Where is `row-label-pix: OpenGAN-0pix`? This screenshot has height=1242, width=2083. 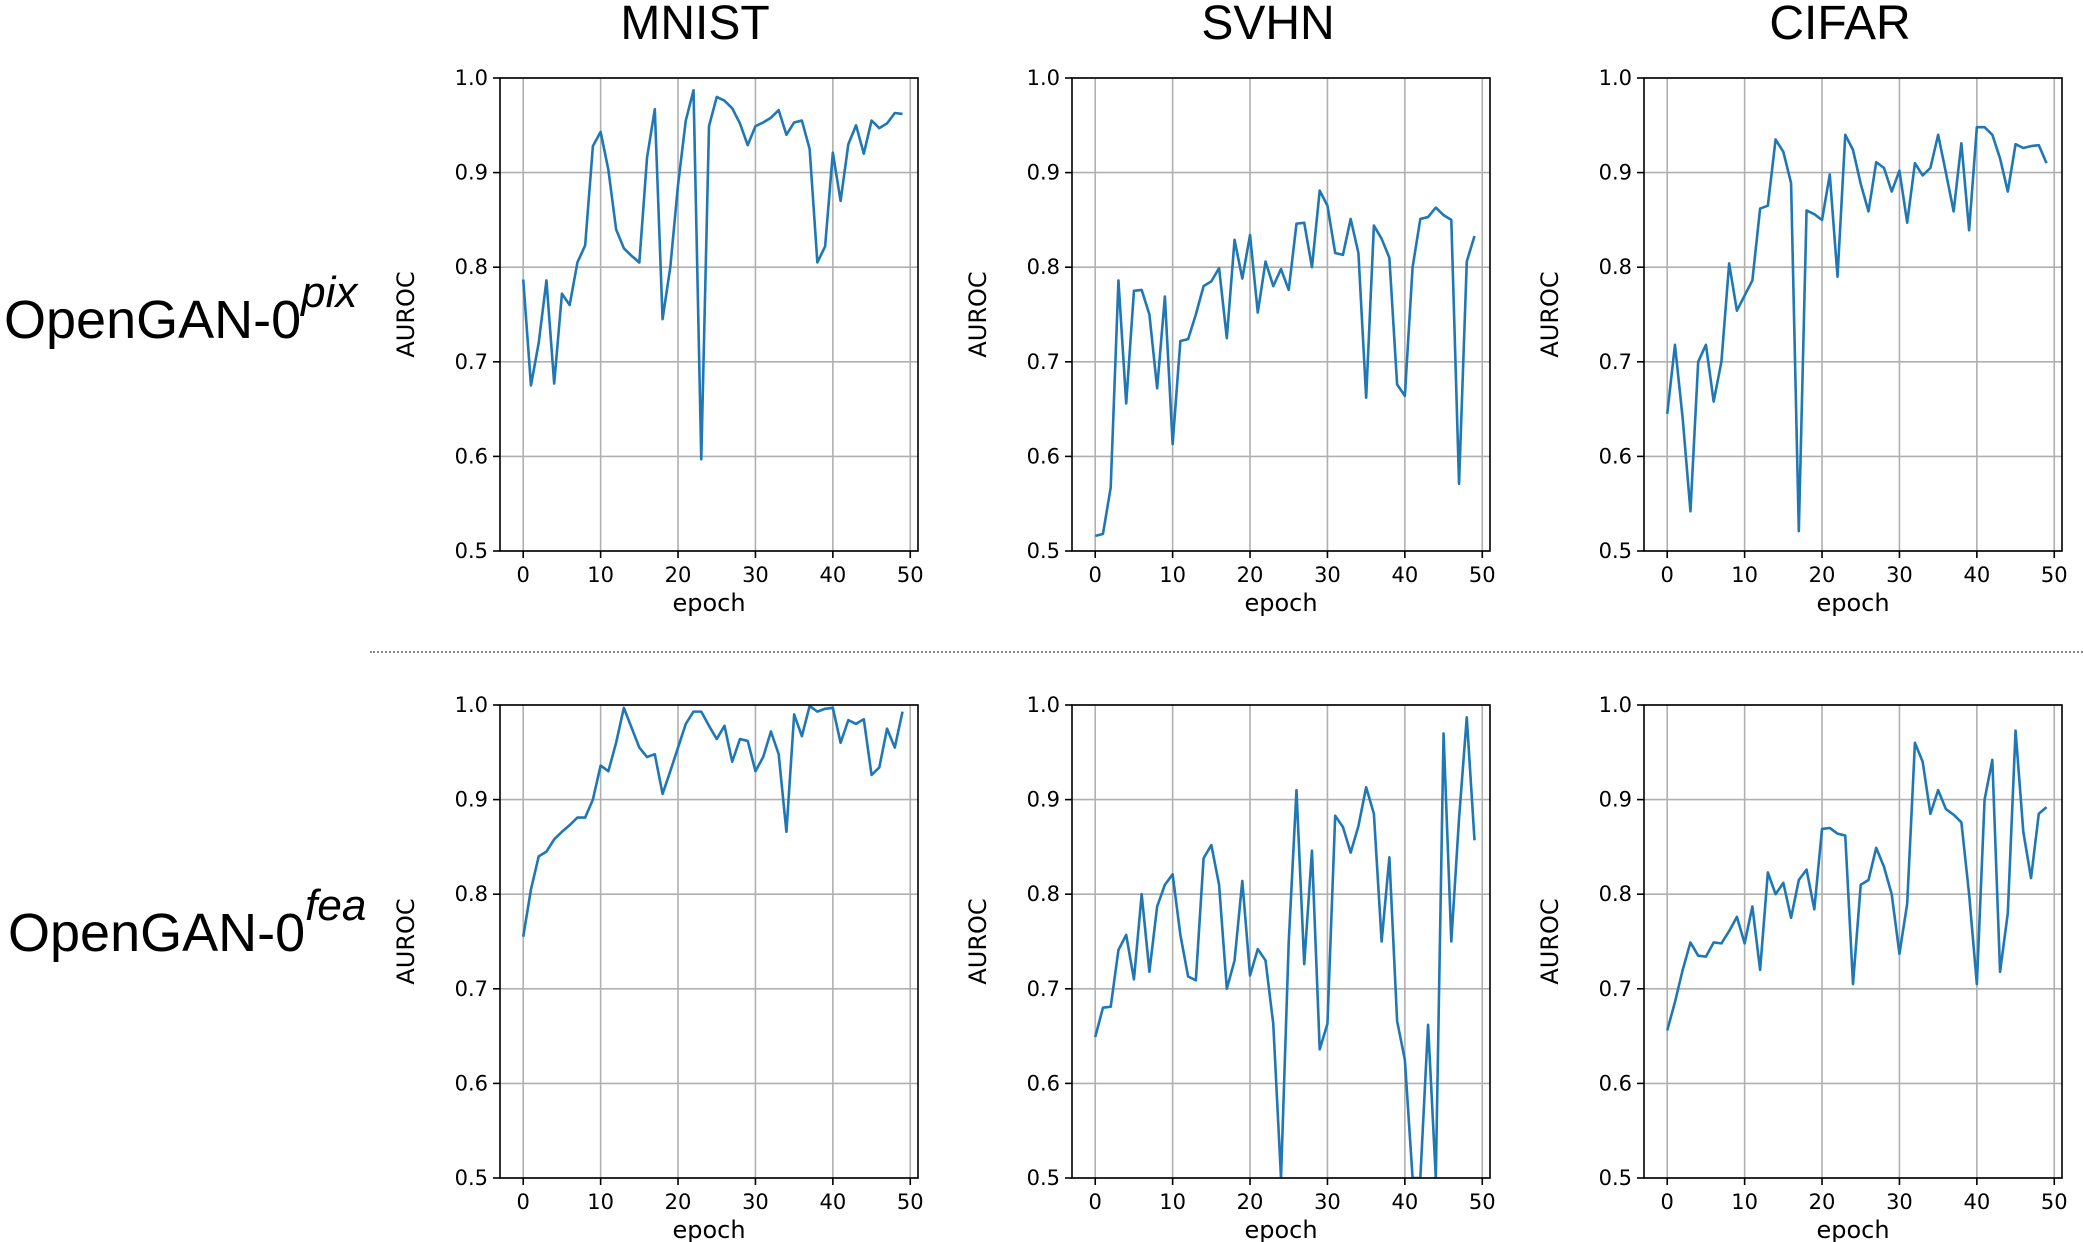
row-label-pix: OpenGAN-0pix is located at coordinates (180, 309).